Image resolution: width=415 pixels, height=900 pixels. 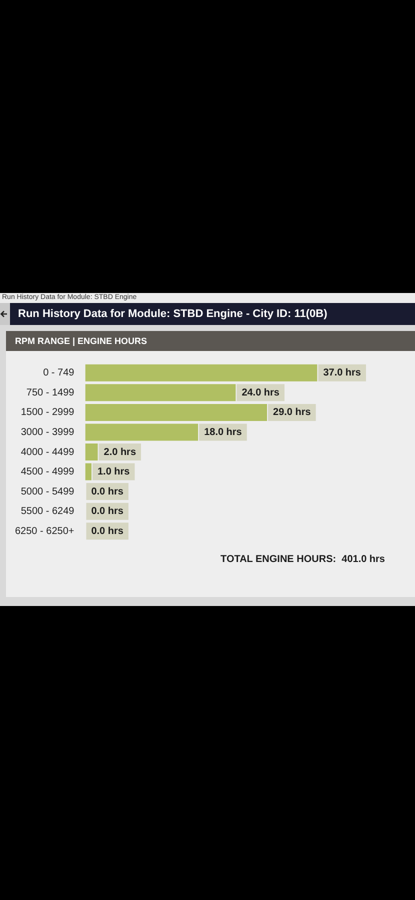 I want to click on y-tick-label: 750 - 1499, so click(x=50, y=392).